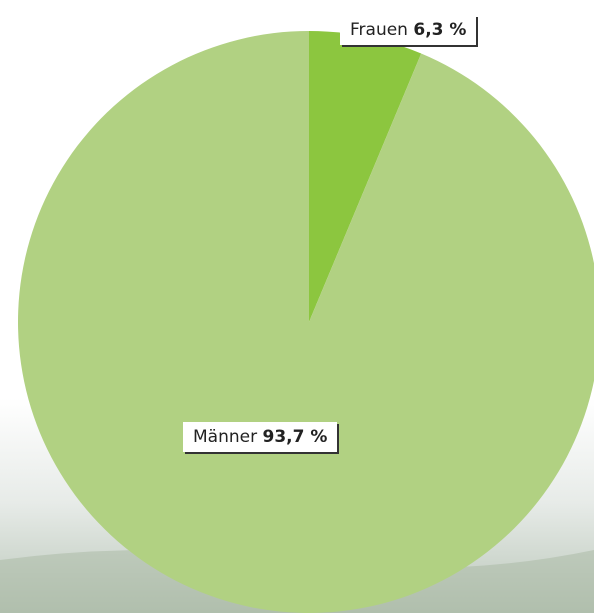  What do you see at coordinates (365, 176) in the screenshot?
I see `pie-slice` at bounding box center [365, 176].